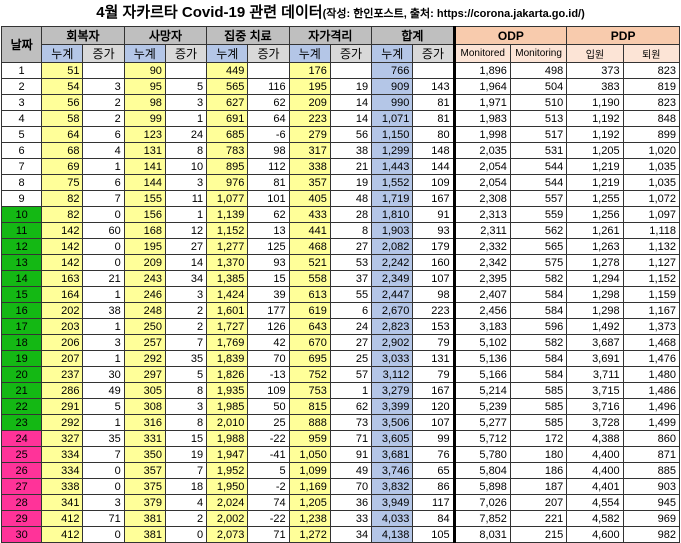  Describe the element at coordinates (538, 454) in the screenshot. I see `value-cell: 180` at that location.